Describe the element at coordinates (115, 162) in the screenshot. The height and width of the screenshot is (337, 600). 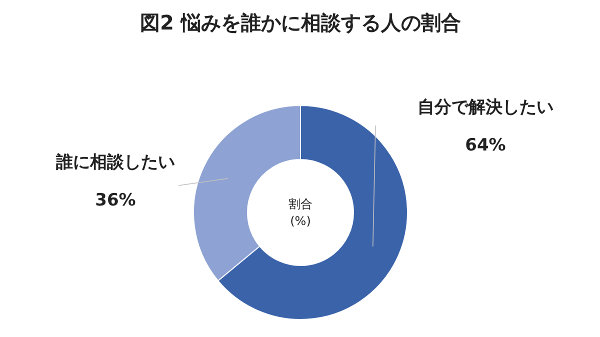
I see `slice-label: 誰に相談したい` at that location.